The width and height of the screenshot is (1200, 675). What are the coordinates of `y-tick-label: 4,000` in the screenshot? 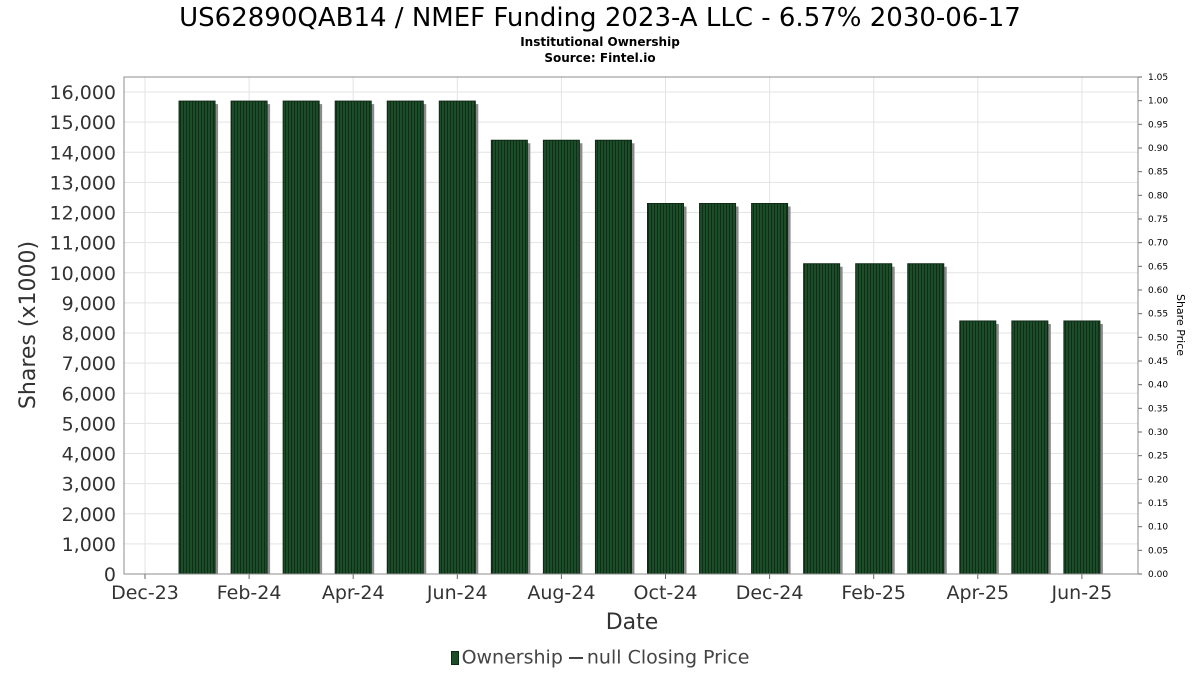 It's located at (89, 455).